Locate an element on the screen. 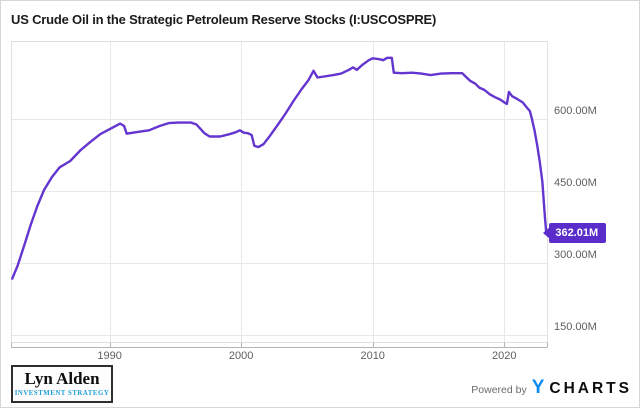  ycharts-logo-y-icon: Y is located at coordinates (538, 387).